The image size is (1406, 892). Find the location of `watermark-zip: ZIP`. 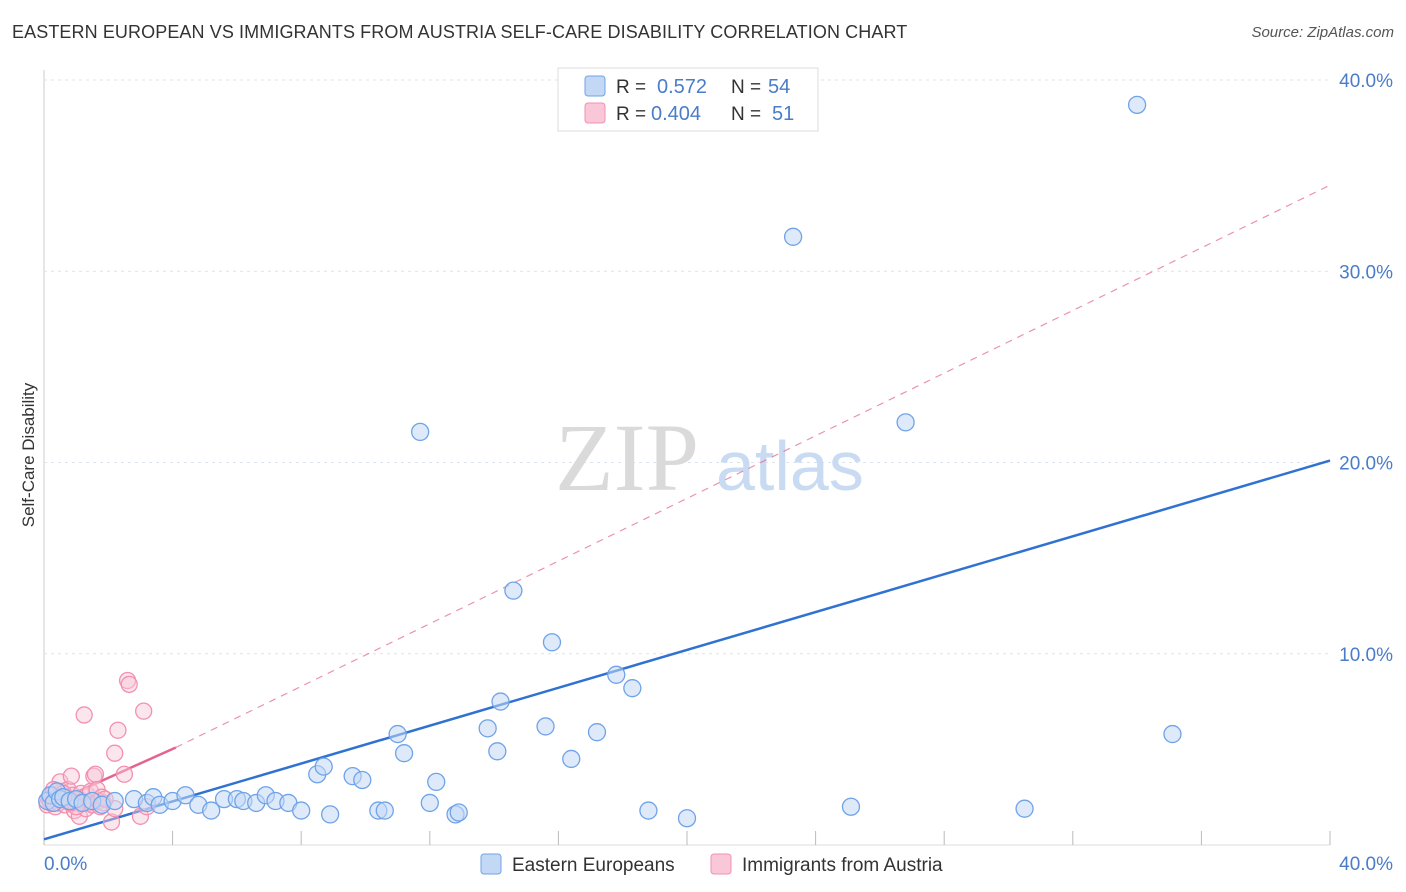

watermark-zip: ZIP is located at coordinates (627, 457).